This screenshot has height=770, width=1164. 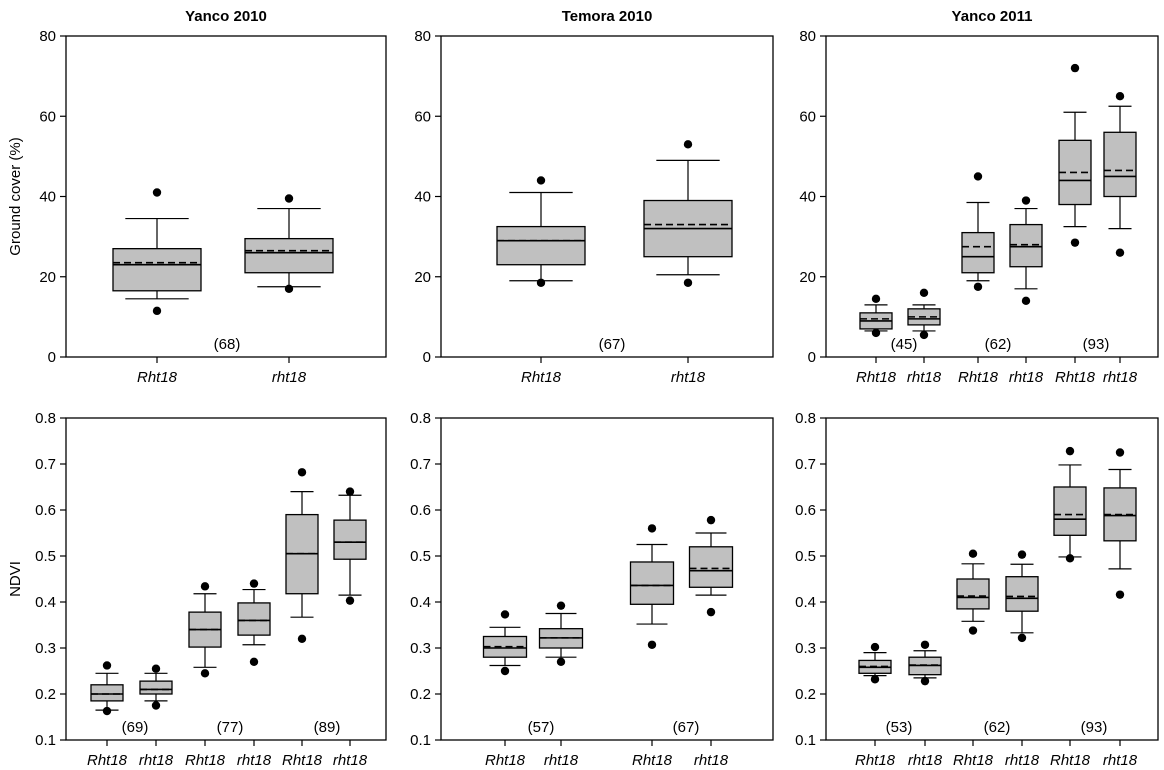 I want to click on sample-size-label: (77), so click(x=230, y=727).